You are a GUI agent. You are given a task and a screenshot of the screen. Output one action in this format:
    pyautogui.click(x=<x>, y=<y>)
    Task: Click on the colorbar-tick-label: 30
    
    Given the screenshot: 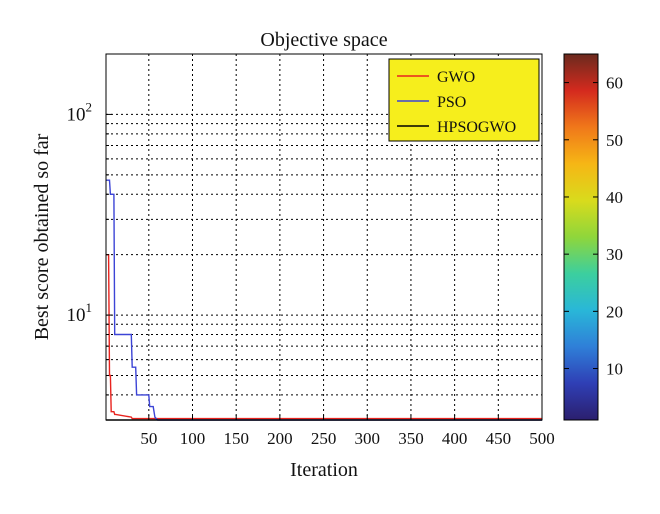 What is the action you would take?
    pyautogui.click(x=614, y=254)
    